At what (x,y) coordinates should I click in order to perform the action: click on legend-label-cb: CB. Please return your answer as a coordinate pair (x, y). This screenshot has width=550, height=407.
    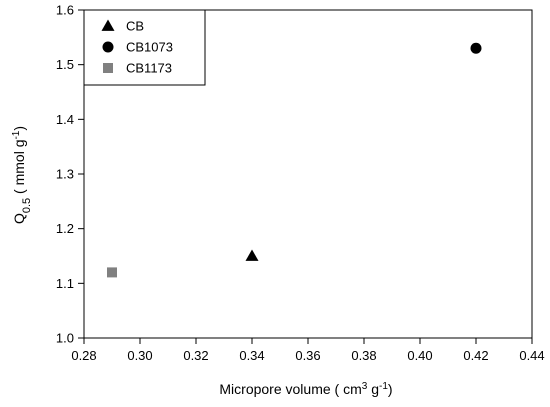
    Looking at the image, I should click on (135, 26).